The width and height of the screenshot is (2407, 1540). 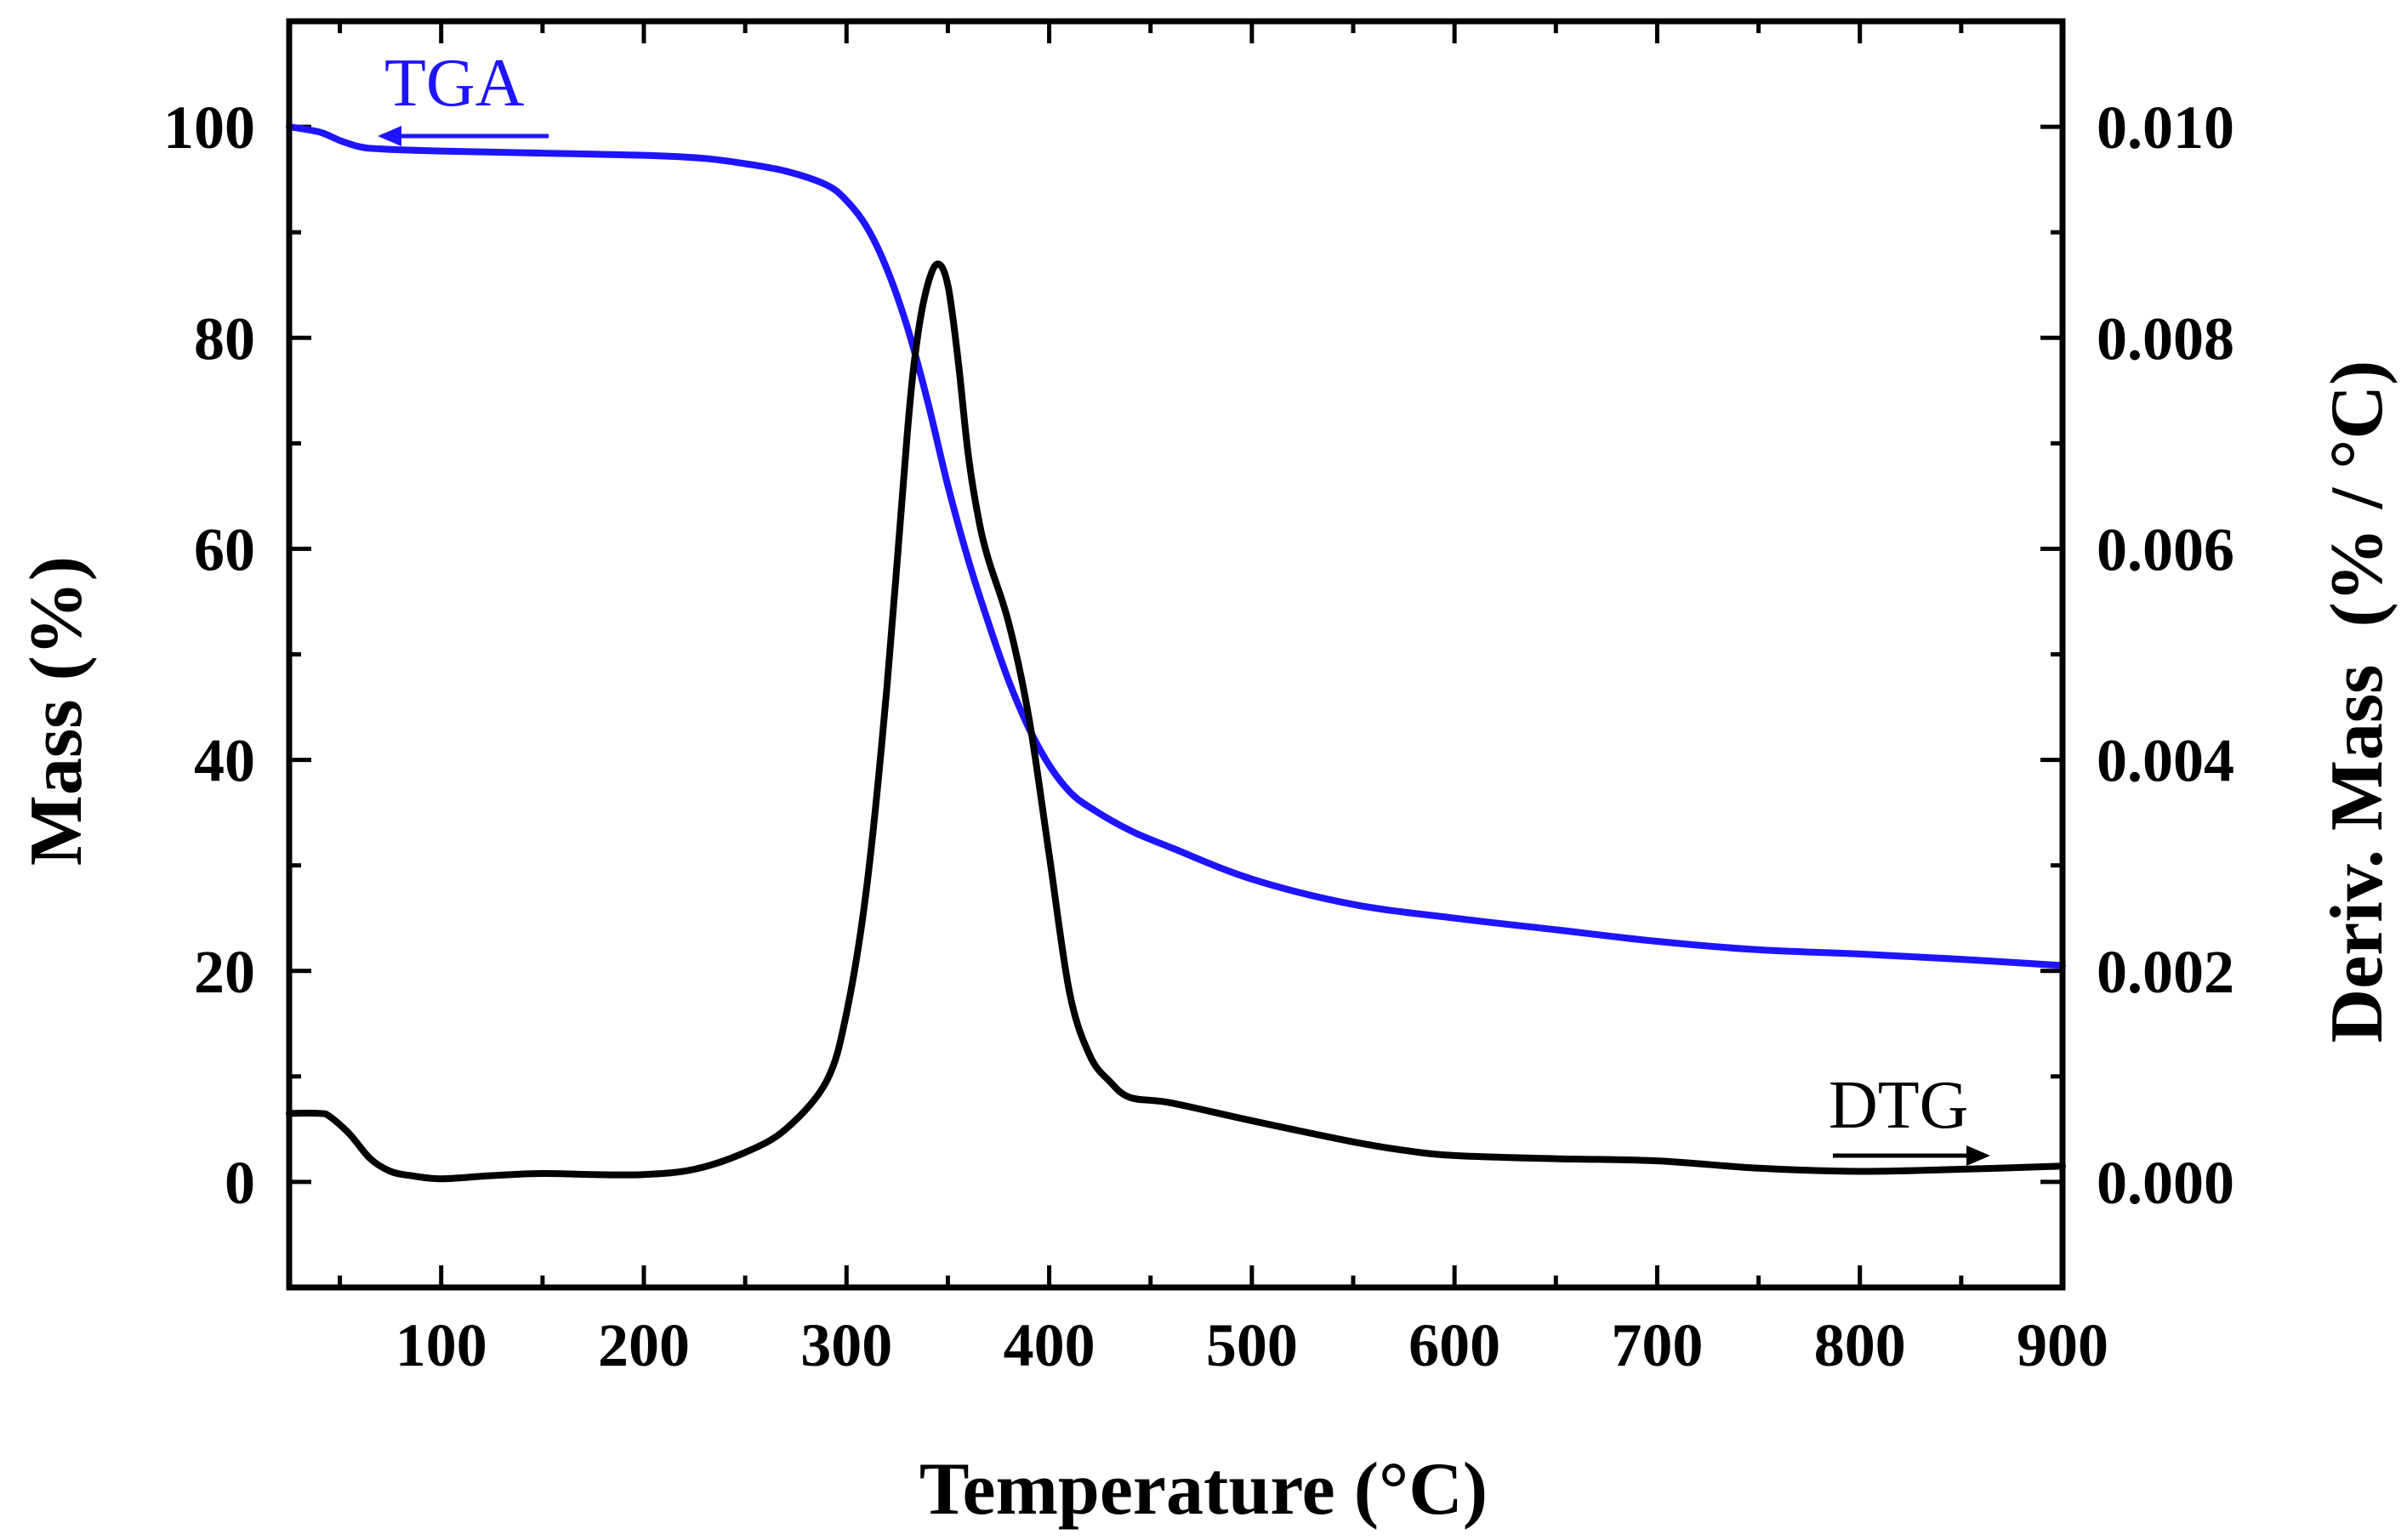 I want to click on x-tick-label: 900, so click(x=2062, y=1345).